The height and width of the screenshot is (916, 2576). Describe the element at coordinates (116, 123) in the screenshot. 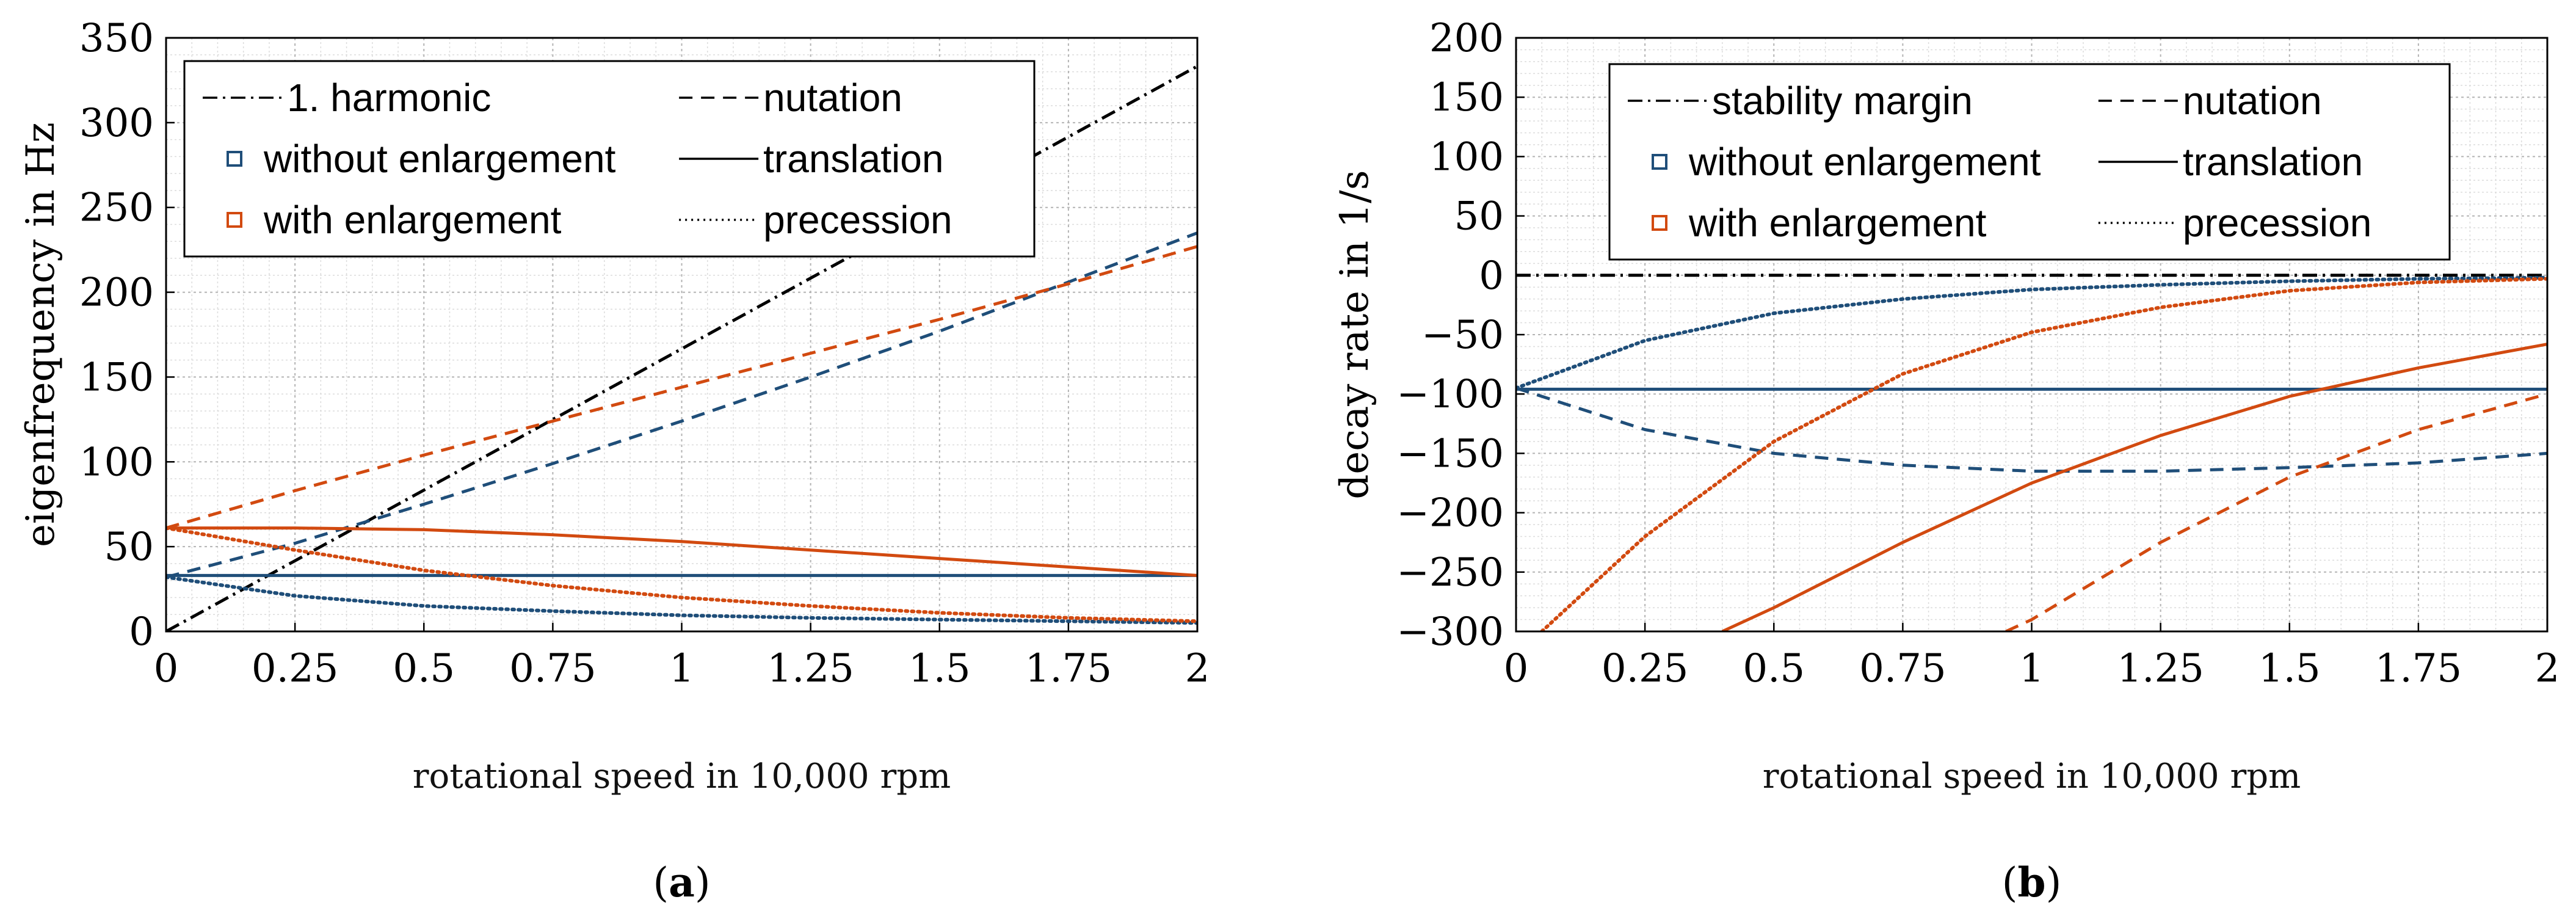

I see `y-tick-label: 300` at that location.